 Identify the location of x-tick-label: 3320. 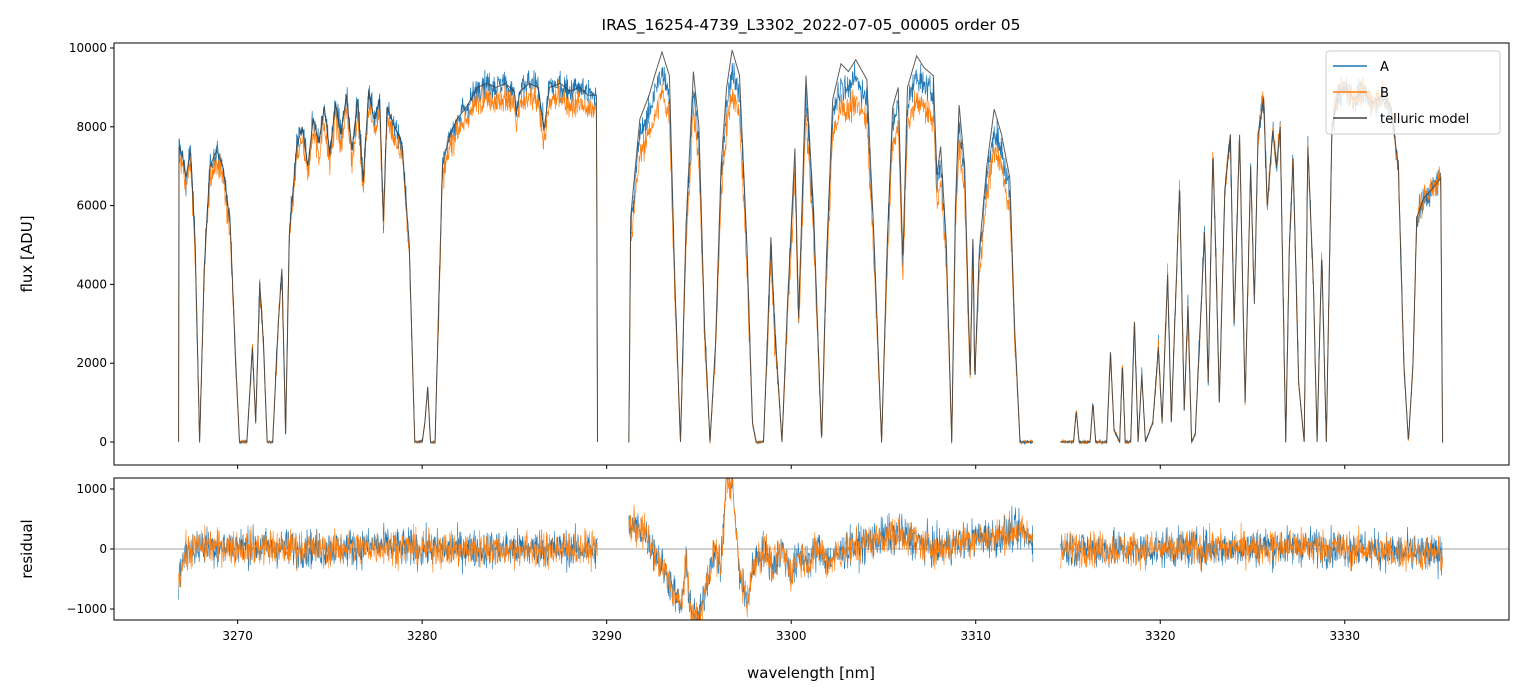
(1160, 636).